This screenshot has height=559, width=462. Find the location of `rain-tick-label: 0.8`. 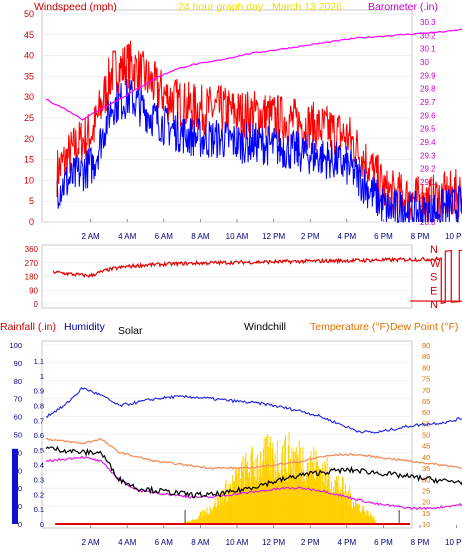

rain-tick-label: 0.8 is located at coordinates (39, 405).